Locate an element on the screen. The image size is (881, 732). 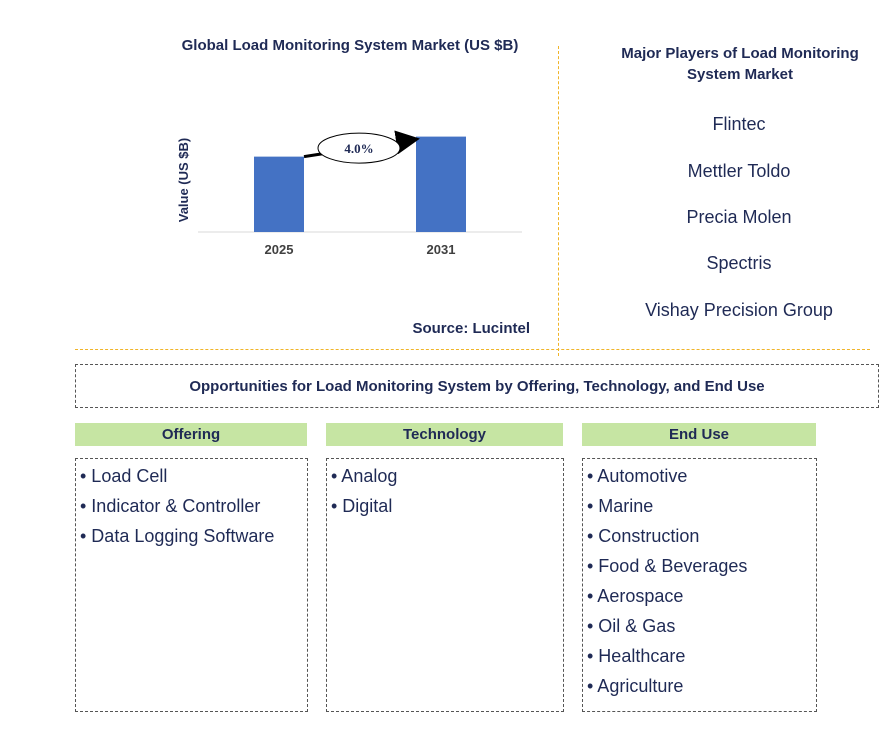
y-axis-label: Value (US $B) is located at coordinates (183, 180).